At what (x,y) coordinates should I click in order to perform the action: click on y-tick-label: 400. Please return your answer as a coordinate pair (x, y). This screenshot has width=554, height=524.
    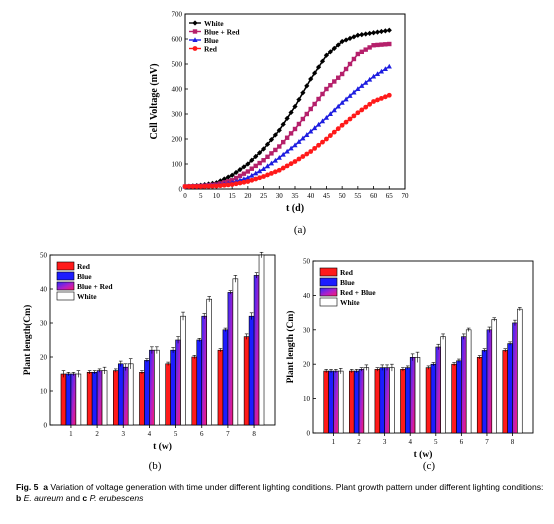
    Looking at the image, I should click on (177, 90).